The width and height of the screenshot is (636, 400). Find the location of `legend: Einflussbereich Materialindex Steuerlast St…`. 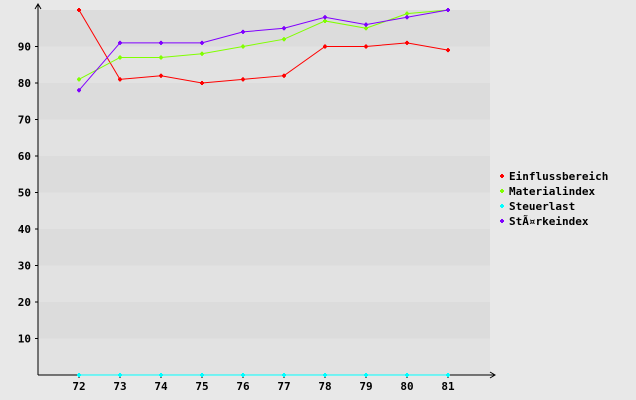

legend: Einflussbereich Materialindex Steuerlast St… is located at coordinates (554, 199).